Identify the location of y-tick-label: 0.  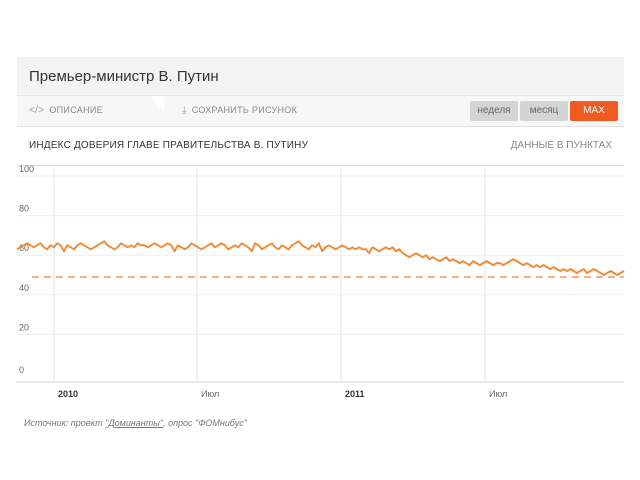
(21, 370).